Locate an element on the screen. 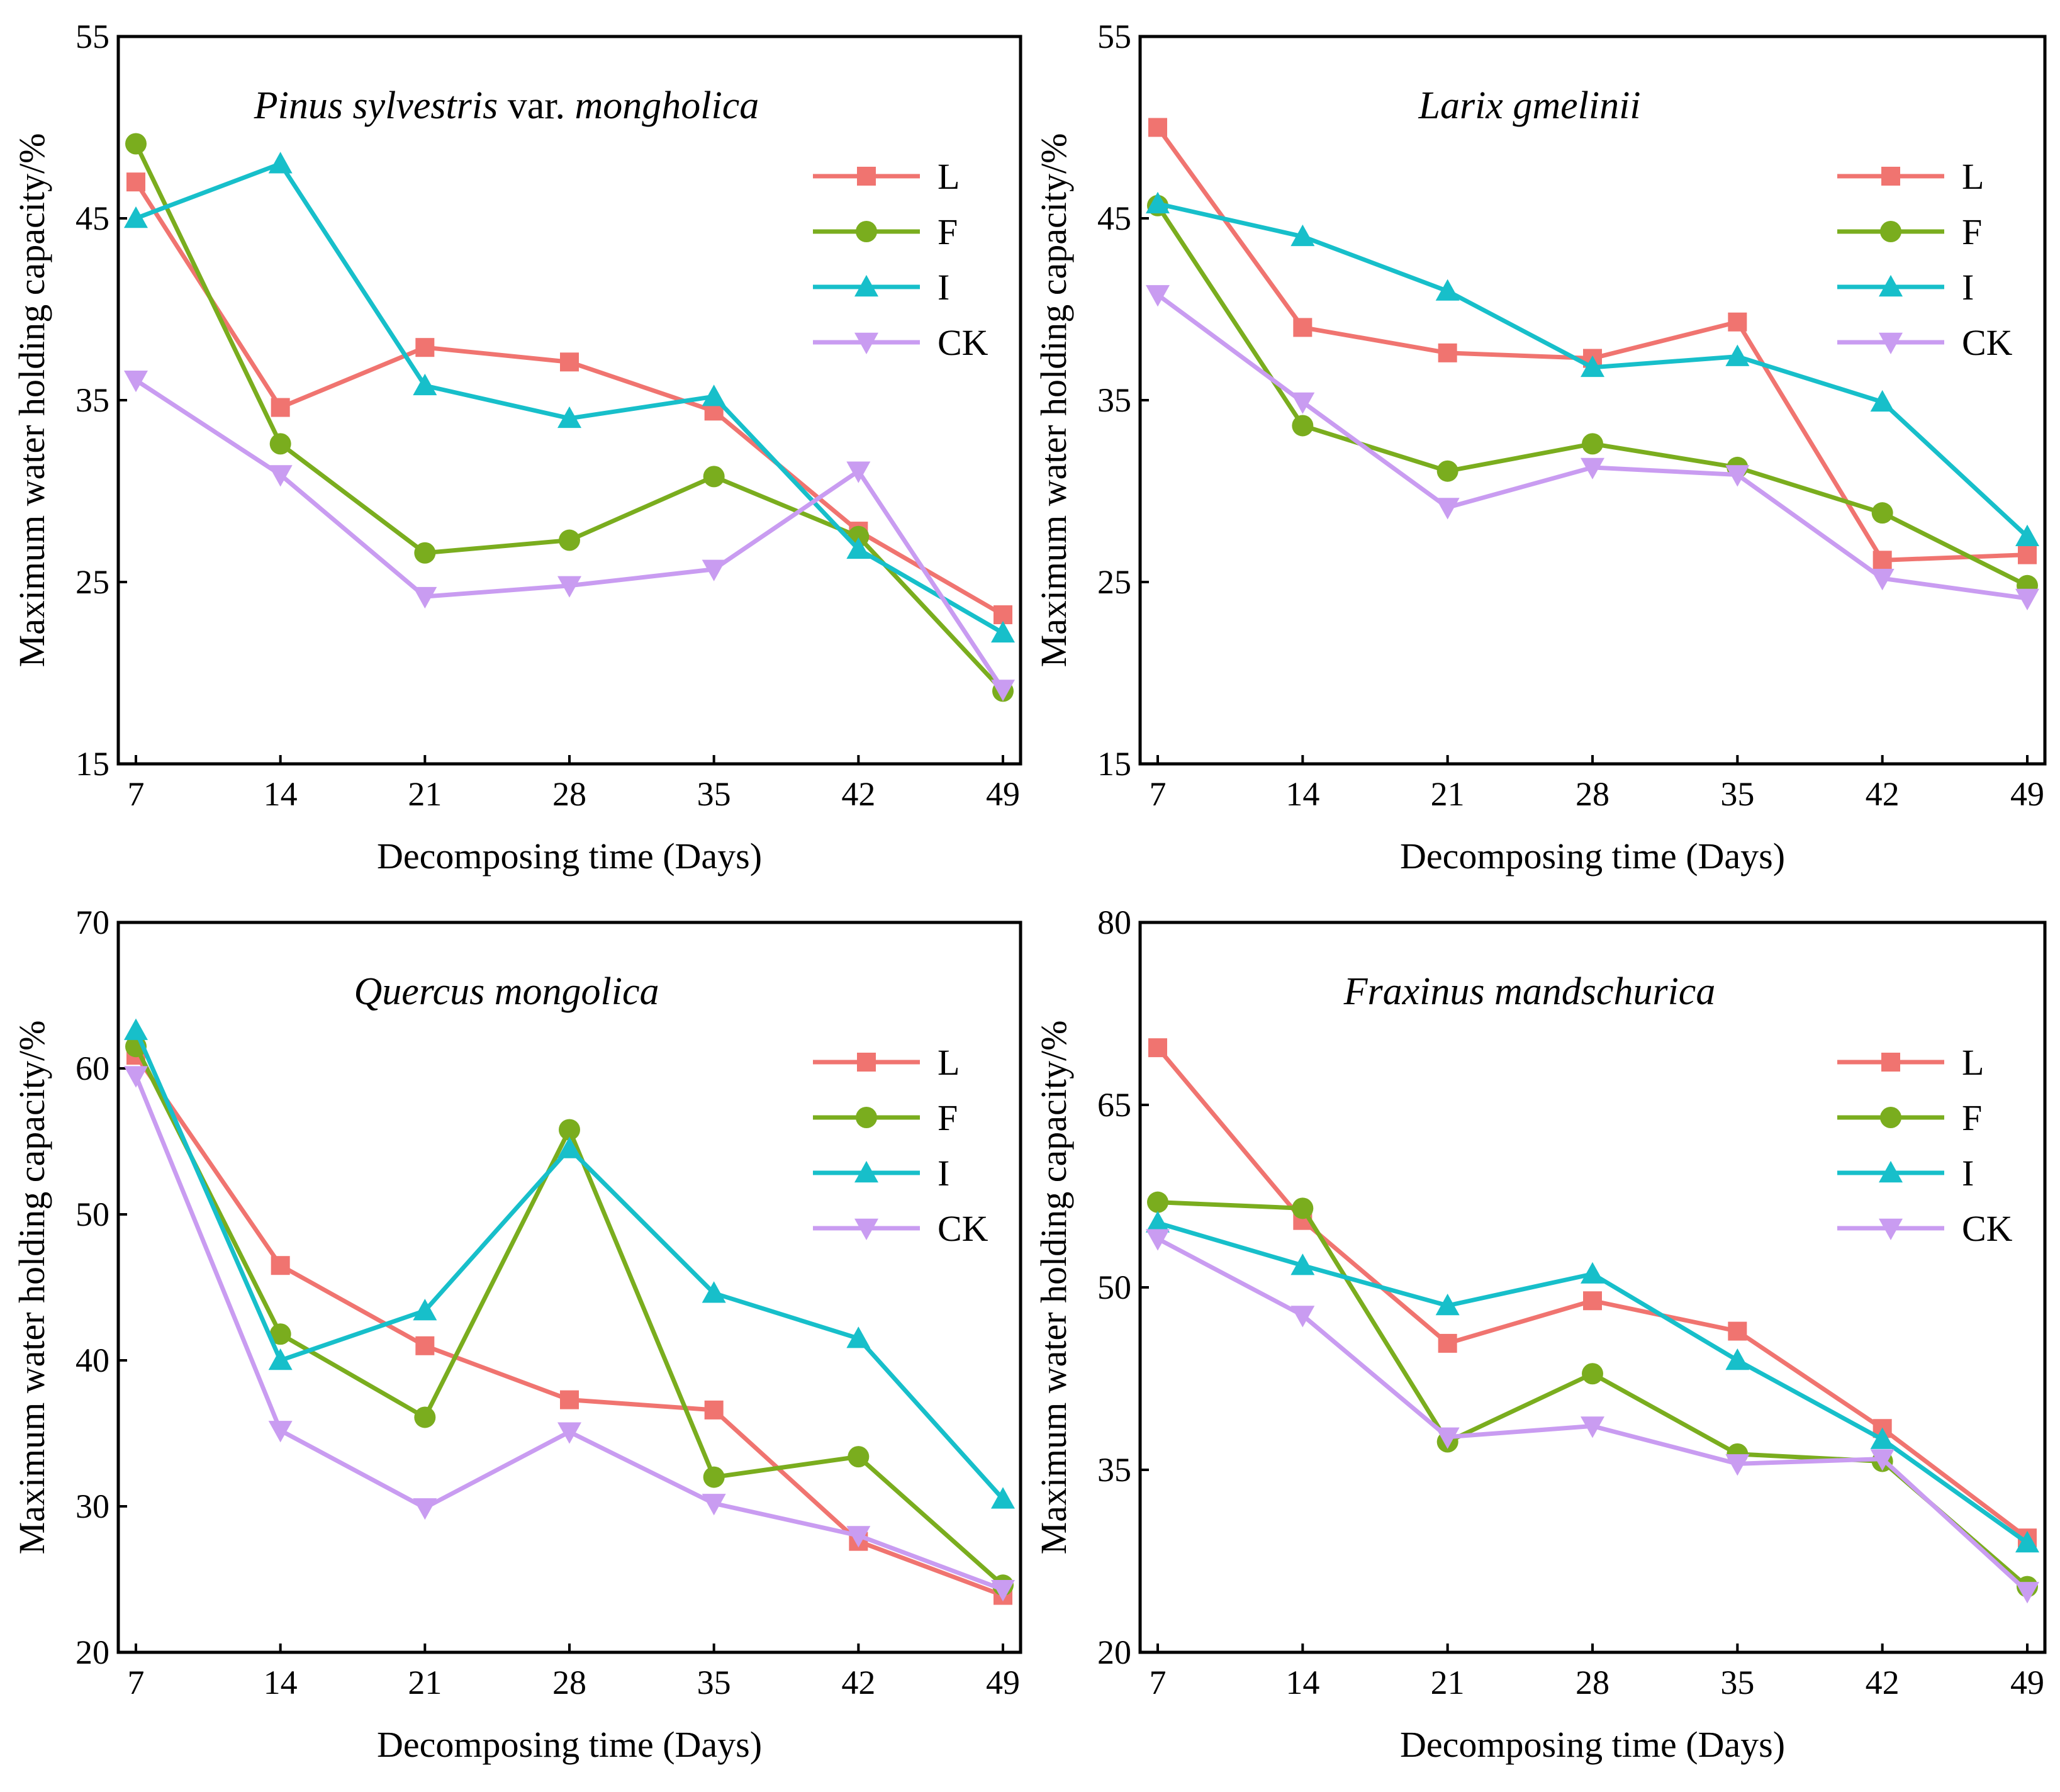  panel-title-part: Fraxinus mandschurica is located at coordinates (1529, 991).